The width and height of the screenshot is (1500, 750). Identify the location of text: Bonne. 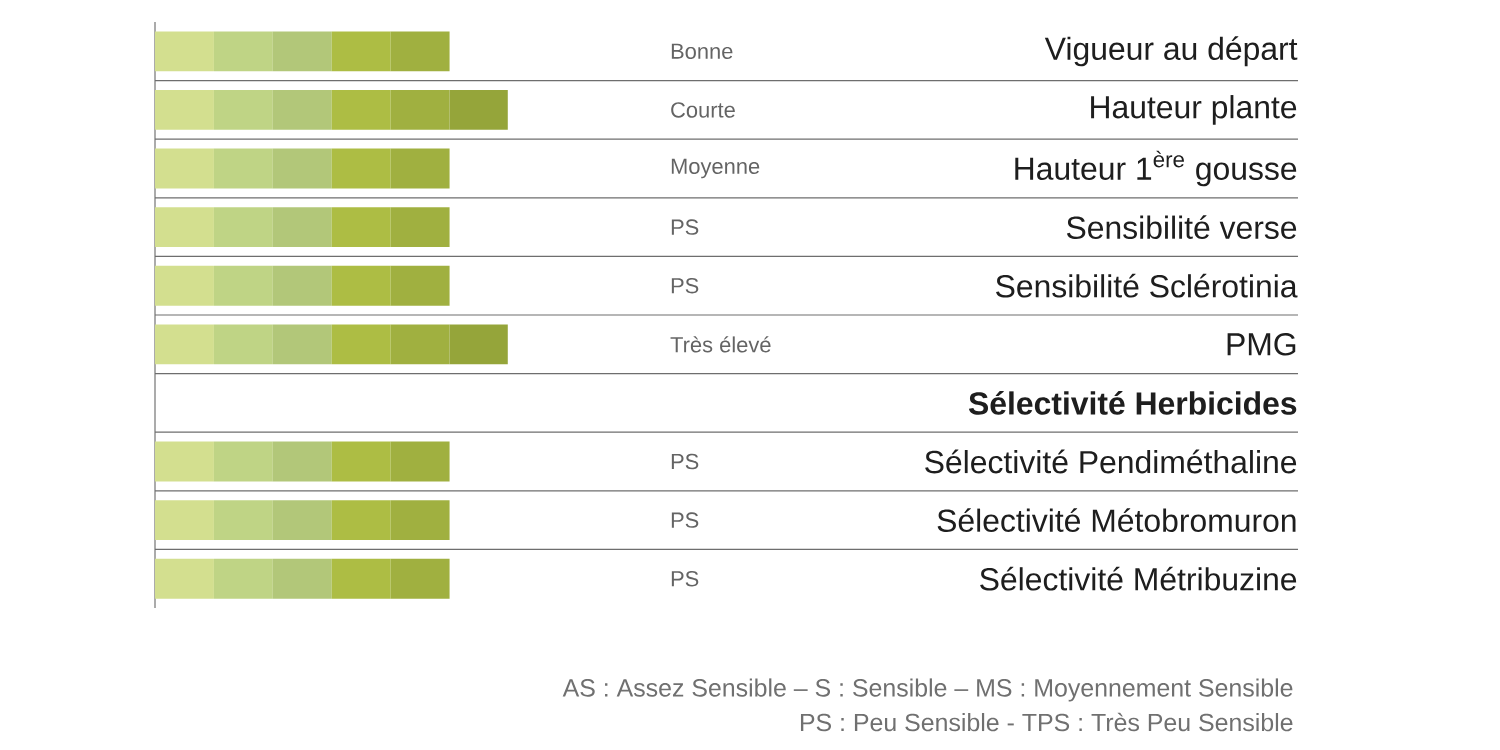
(702, 51).